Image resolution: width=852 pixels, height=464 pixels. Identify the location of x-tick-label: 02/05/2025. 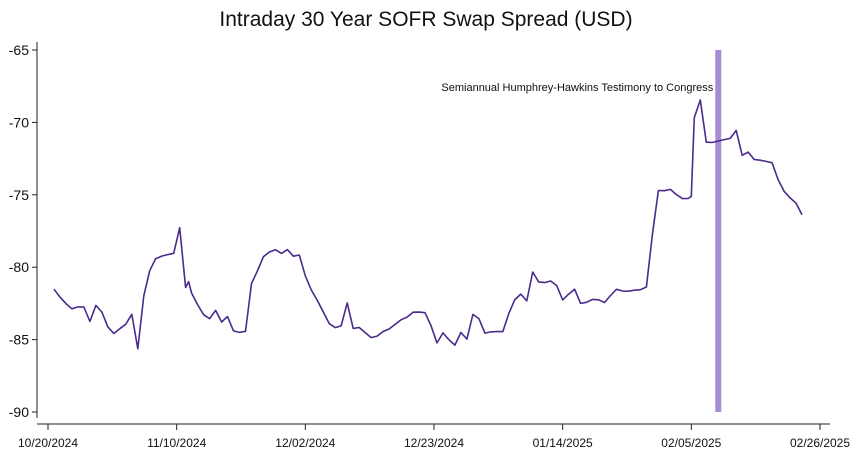
(691, 443).